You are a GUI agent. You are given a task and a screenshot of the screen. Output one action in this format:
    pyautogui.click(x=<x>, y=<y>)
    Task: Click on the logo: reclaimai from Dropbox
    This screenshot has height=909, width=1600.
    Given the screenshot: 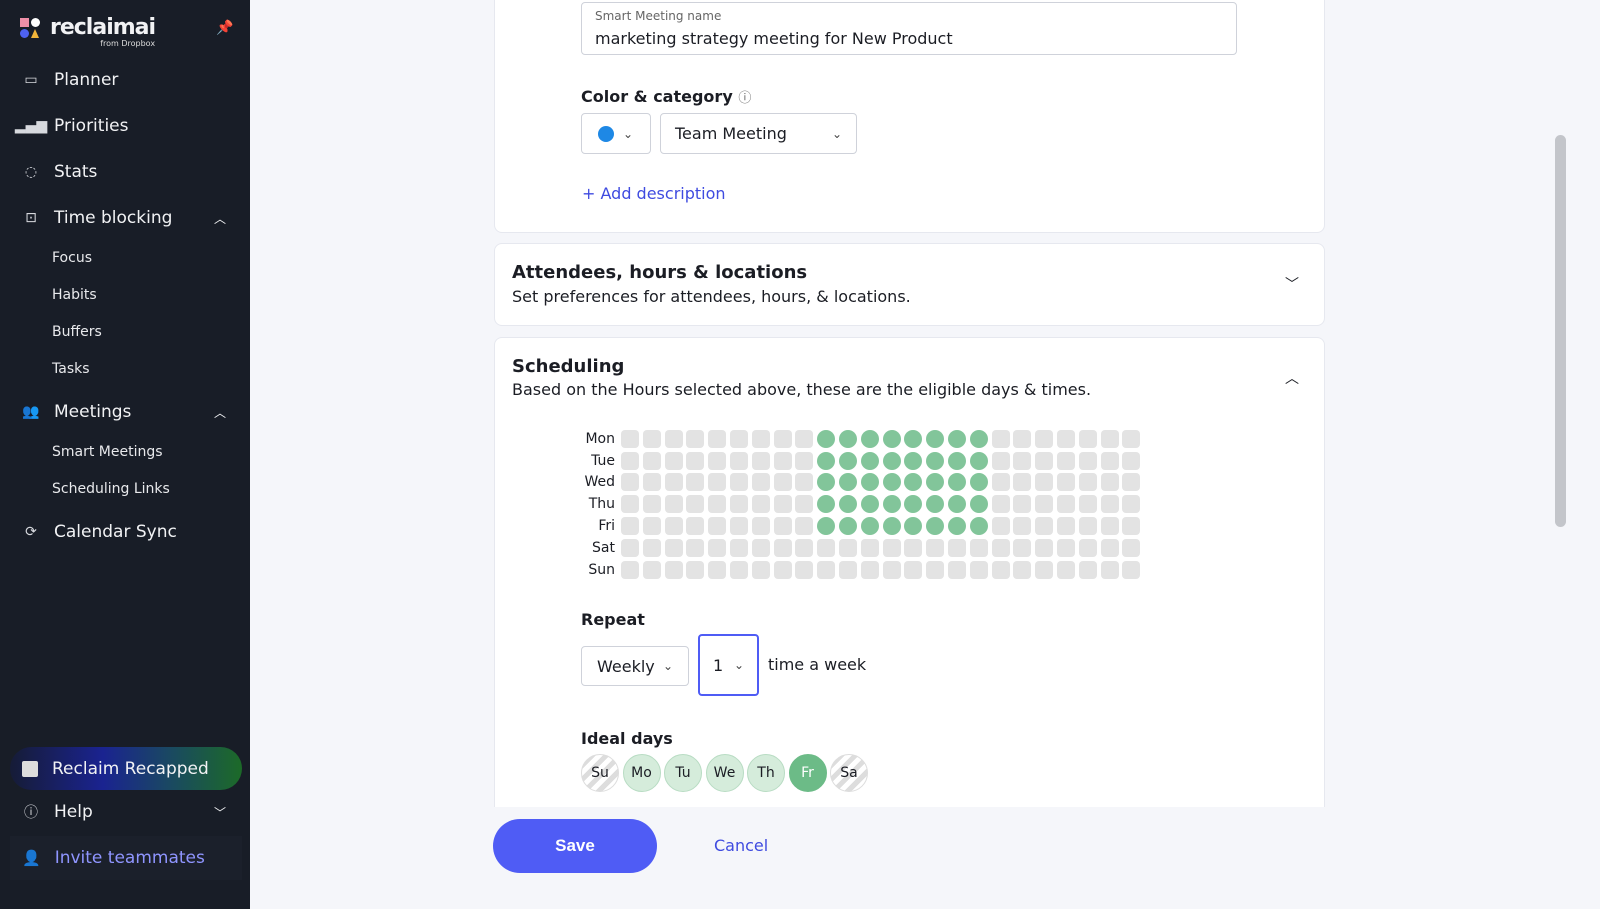 What is the action you would take?
    pyautogui.click(x=88, y=31)
    